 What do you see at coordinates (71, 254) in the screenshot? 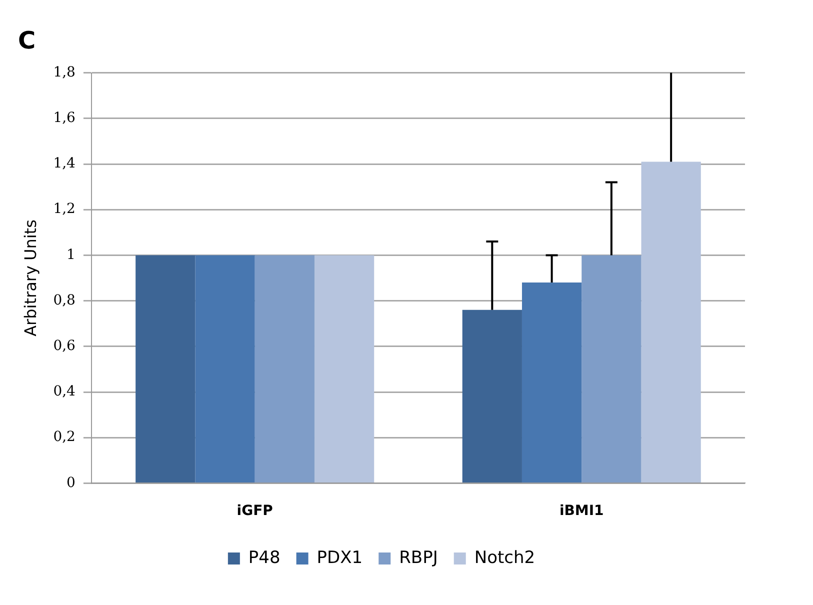
I see `y-tick-label: 1` at bounding box center [71, 254].